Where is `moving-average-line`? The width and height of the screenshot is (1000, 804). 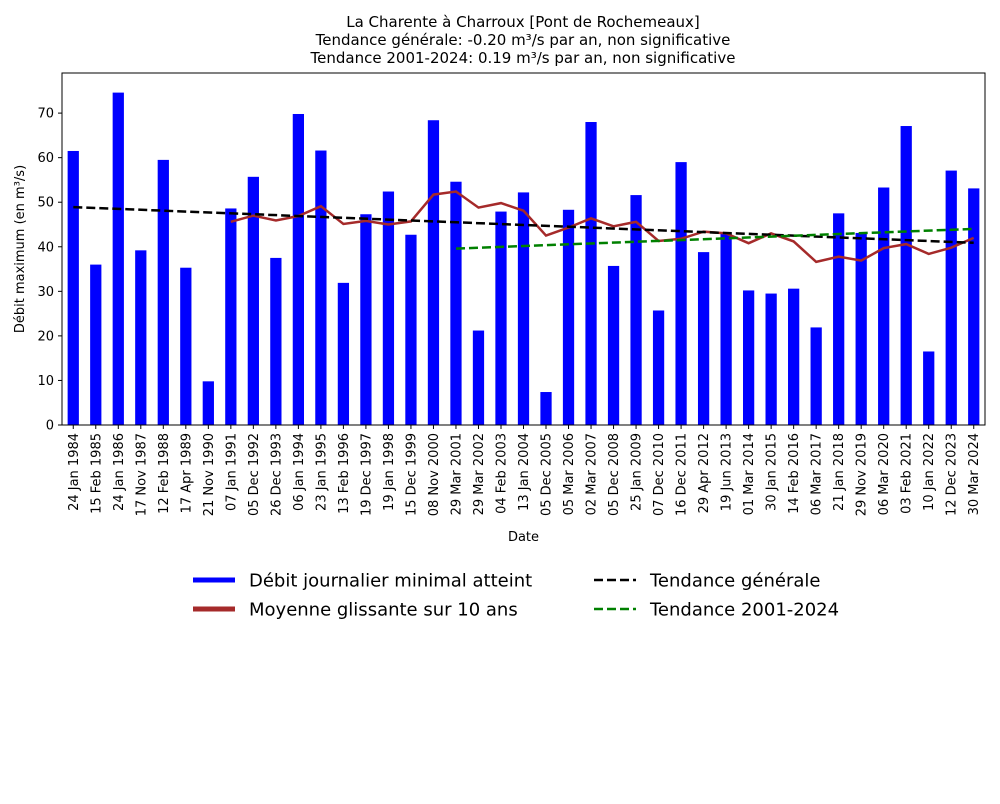 moving-average-line is located at coordinates (602, 227).